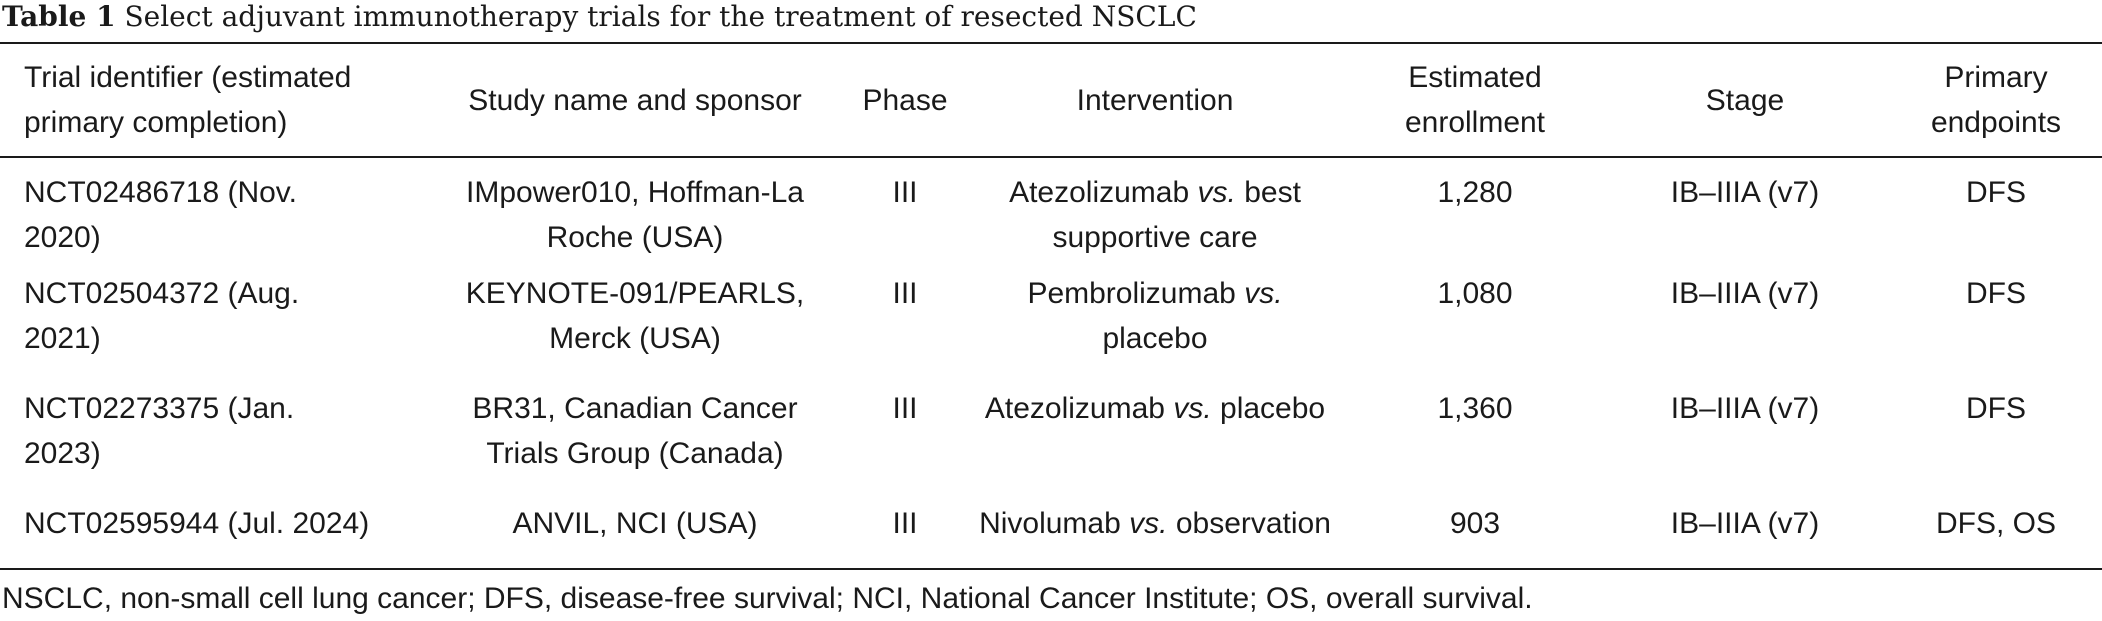 Image resolution: width=2102 pixels, height=621 pixels. What do you see at coordinates (197, 523) in the screenshot?
I see `cell-trial-identifier: NCT02595944 (Jul. 2024)` at bounding box center [197, 523].